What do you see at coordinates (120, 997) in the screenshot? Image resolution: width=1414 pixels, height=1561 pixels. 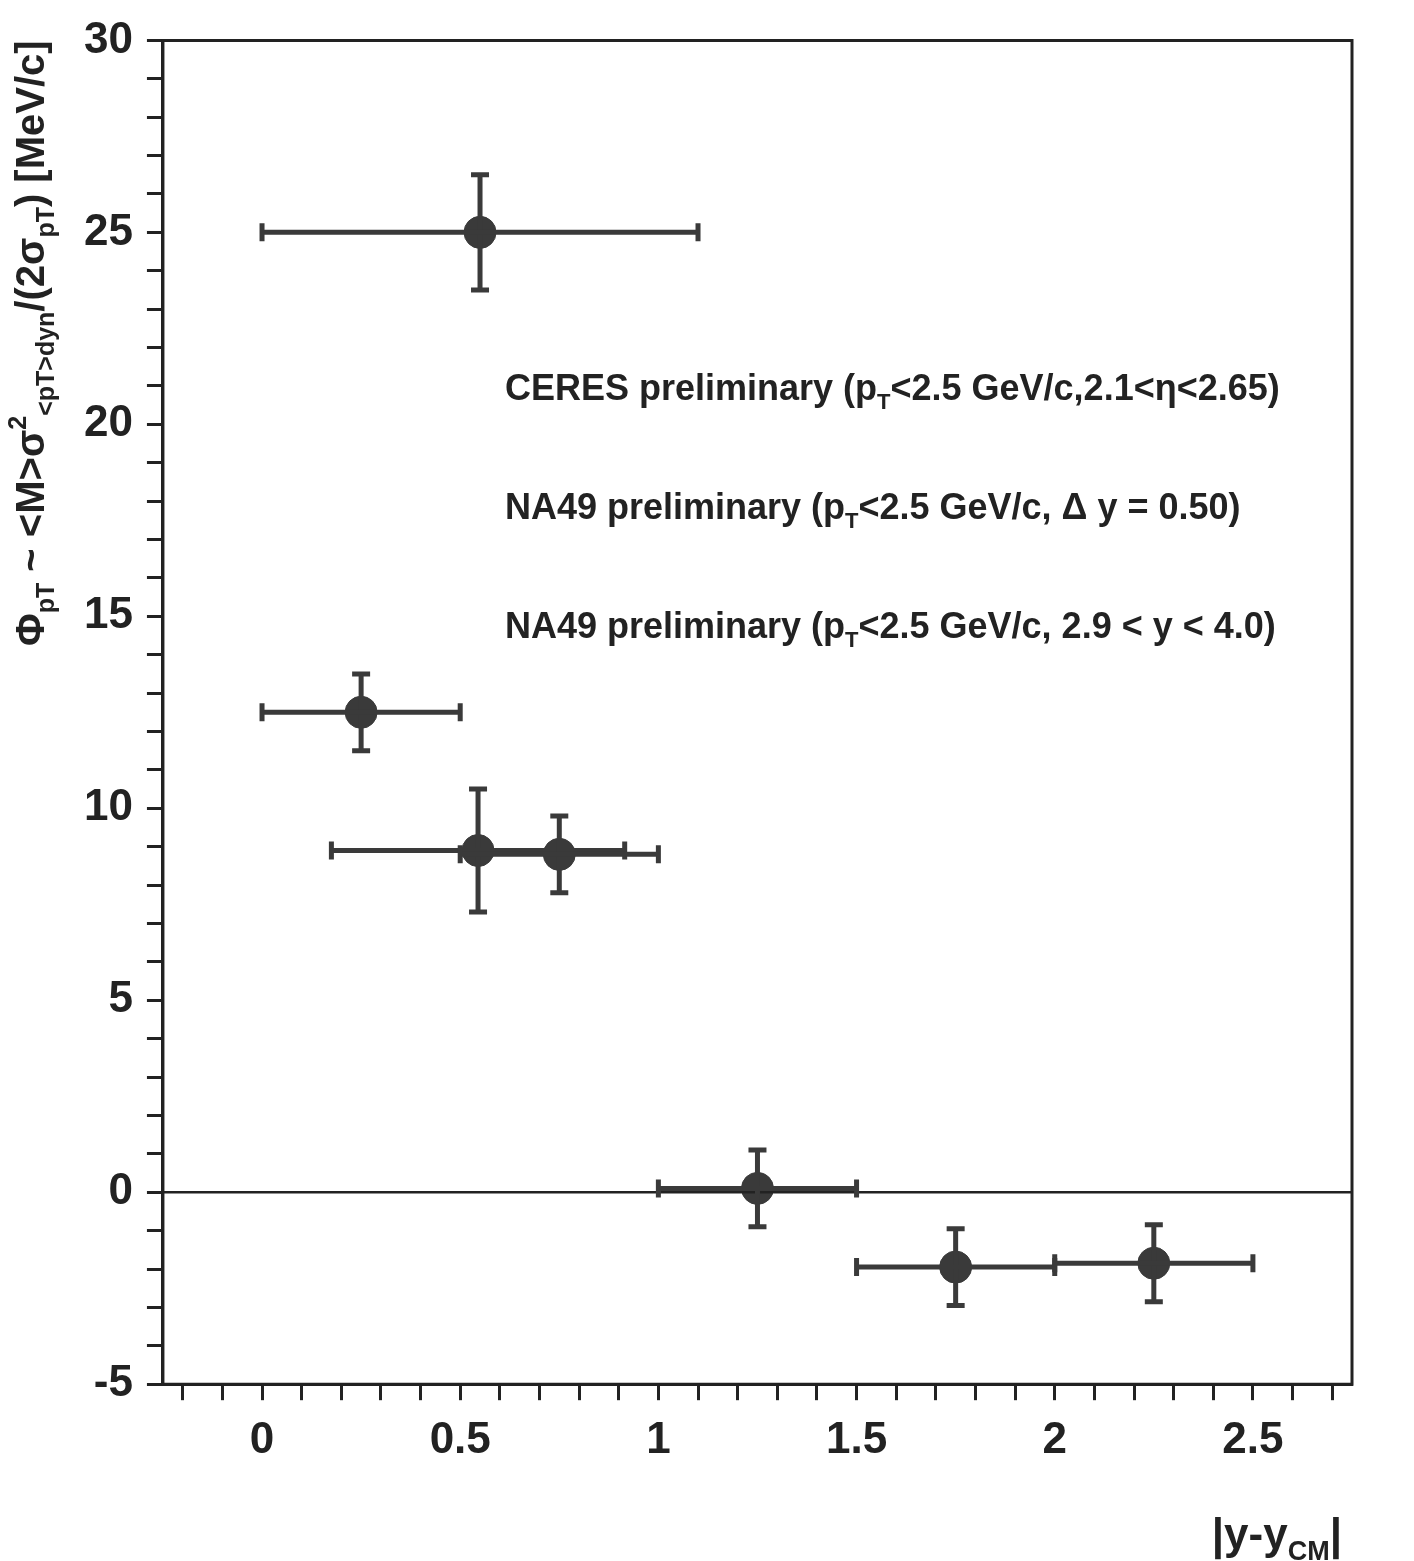 I see `y-tick-label: 5` at bounding box center [120, 997].